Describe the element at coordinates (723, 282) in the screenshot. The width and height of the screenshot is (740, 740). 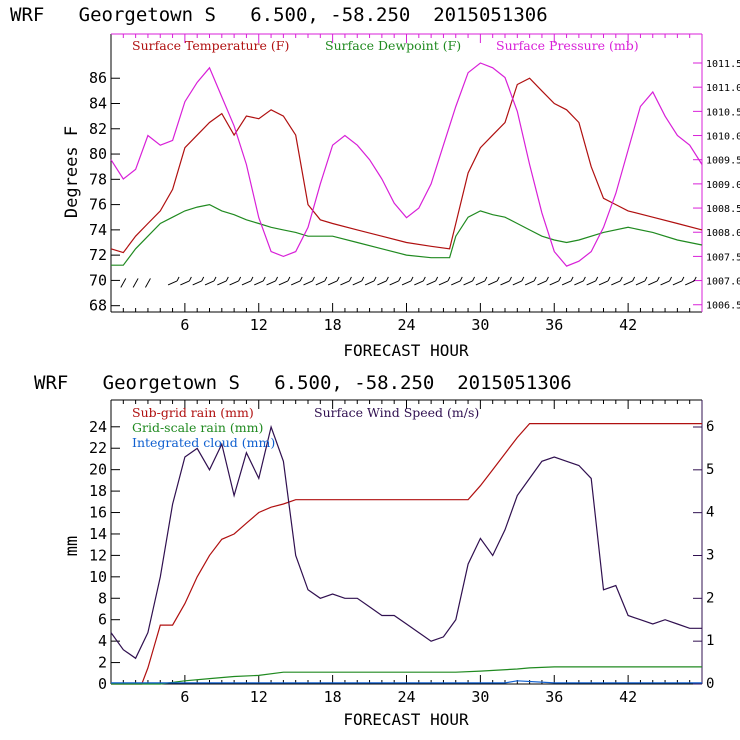
I see `y2-tick-label: 1007.0` at that location.